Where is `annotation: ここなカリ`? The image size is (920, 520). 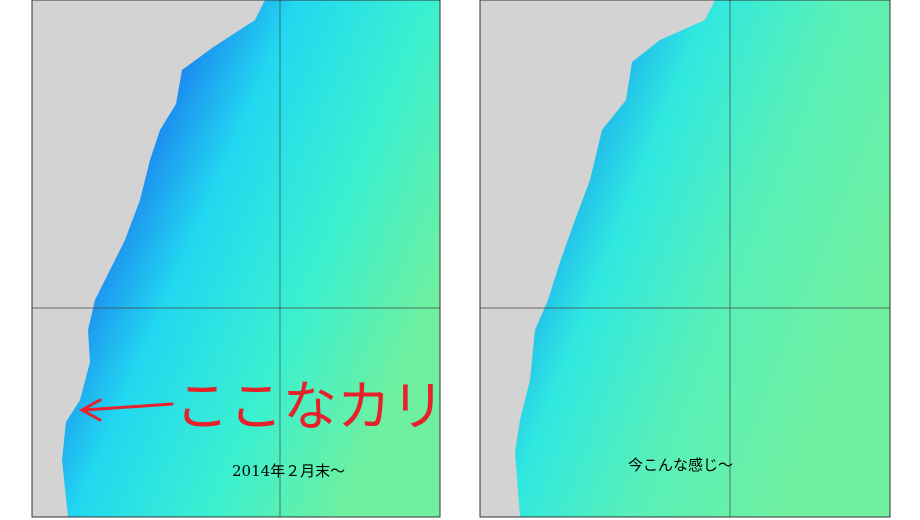
annotation: ここなカリ is located at coordinates (310, 406).